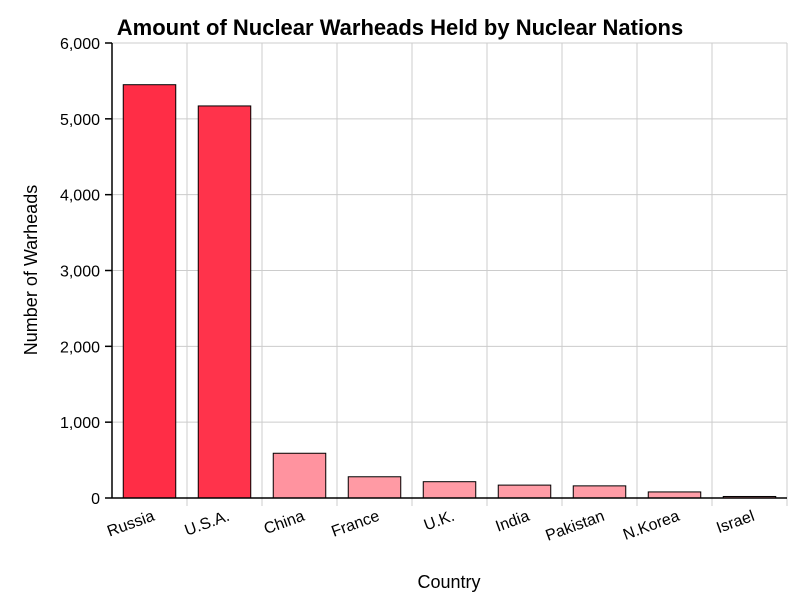 This screenshot has height=600, width=800. I want to click on y-tick-label: 6,000, so click(80, 44).